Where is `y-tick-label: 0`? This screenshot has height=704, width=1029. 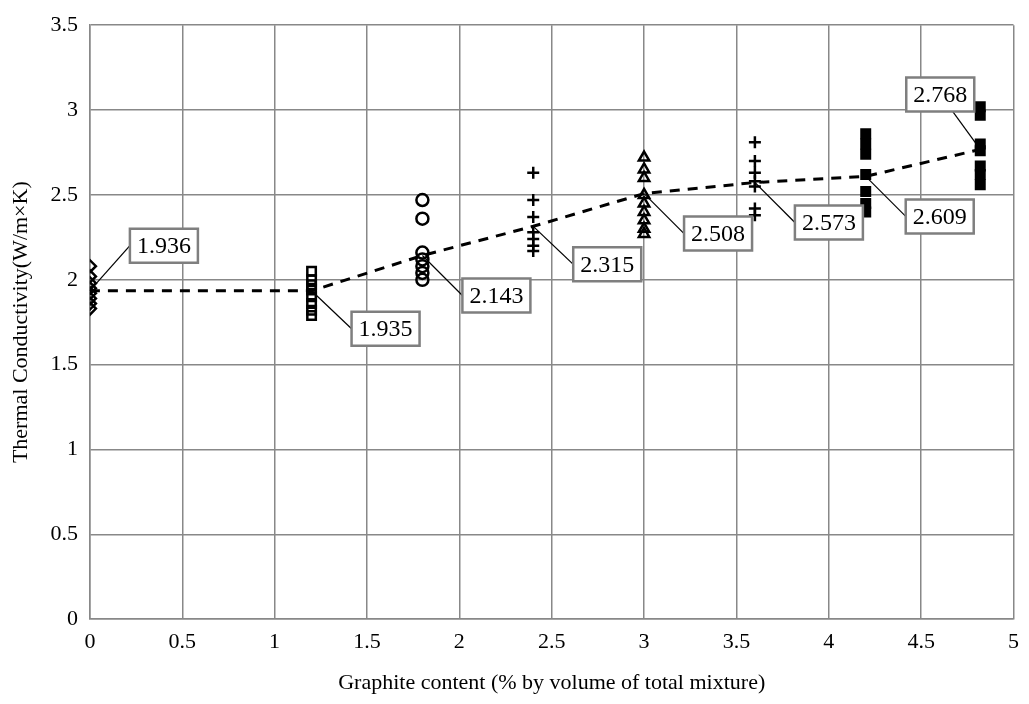
y-tick-label: 0 is located at coordinates (72, 617).